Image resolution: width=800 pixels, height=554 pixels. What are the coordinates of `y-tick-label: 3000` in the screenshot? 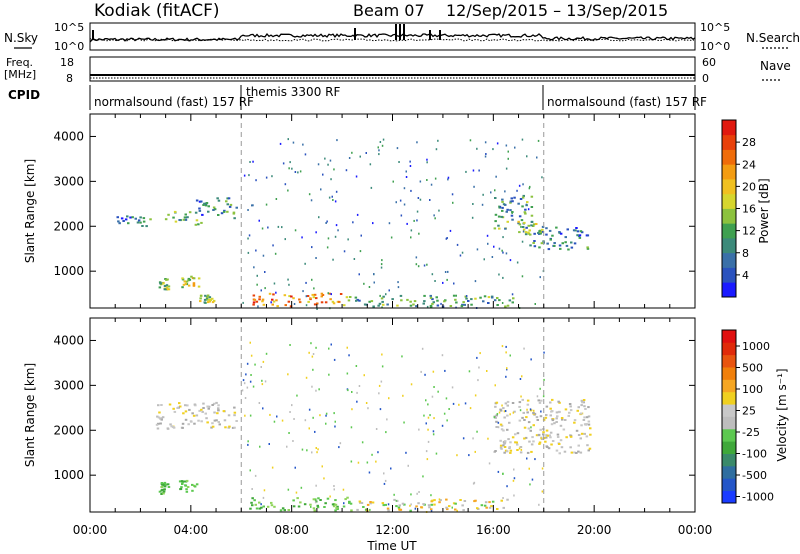 It's located at (68, 385).